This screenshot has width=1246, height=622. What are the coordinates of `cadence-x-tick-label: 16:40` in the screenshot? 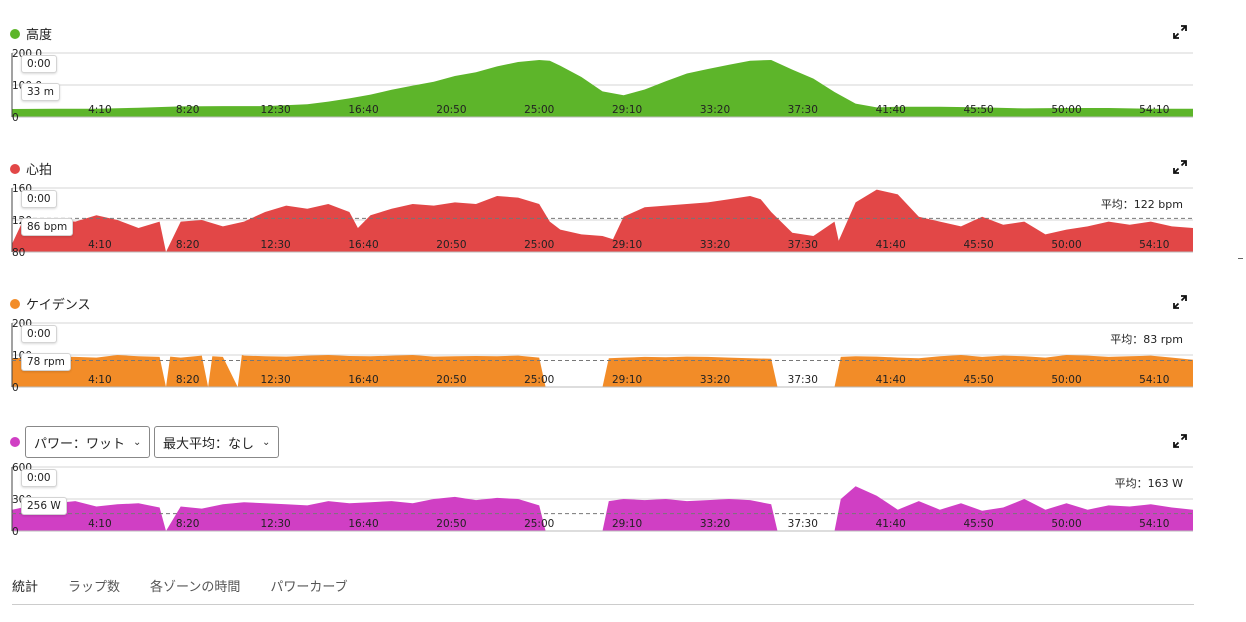 It's located at (363, 380).